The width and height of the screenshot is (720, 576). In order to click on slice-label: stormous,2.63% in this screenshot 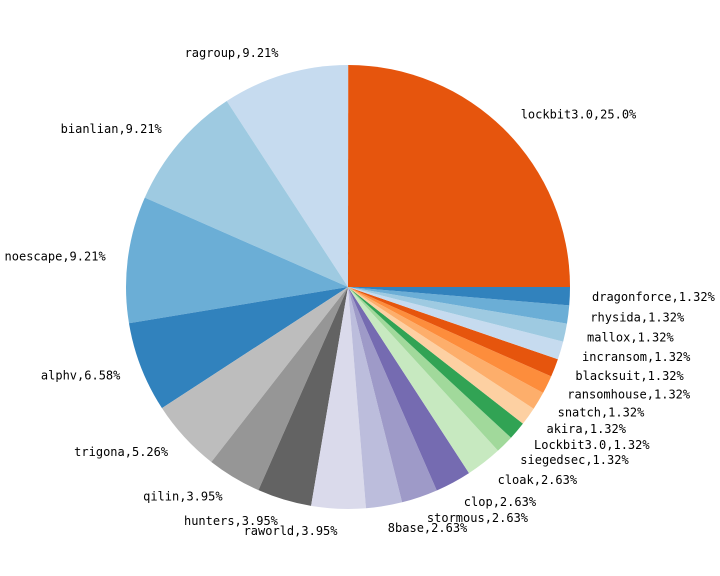, I will do `click(478, 518)`.